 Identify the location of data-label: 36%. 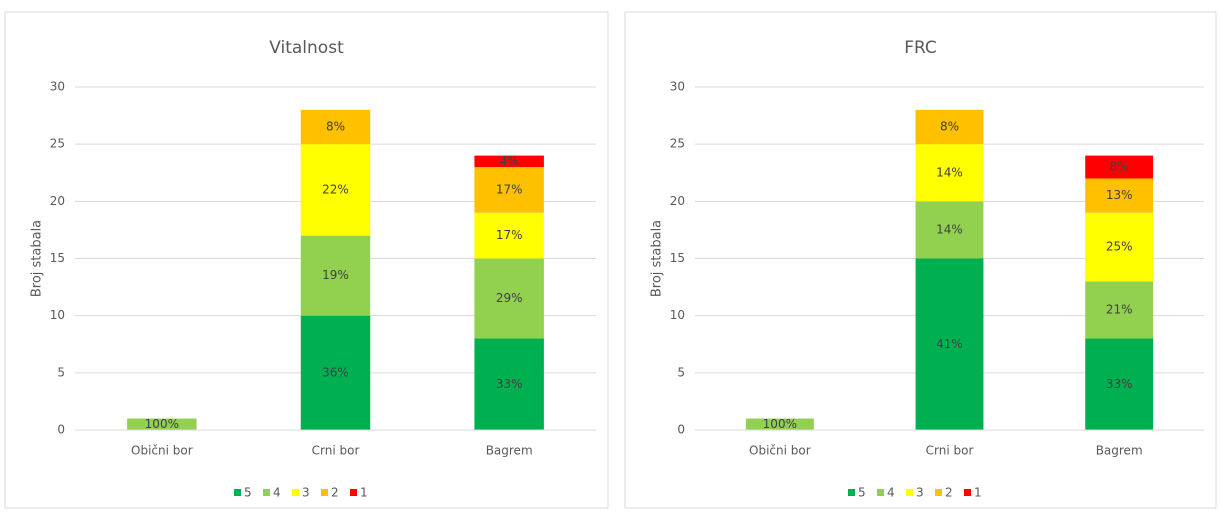
(335, 372).